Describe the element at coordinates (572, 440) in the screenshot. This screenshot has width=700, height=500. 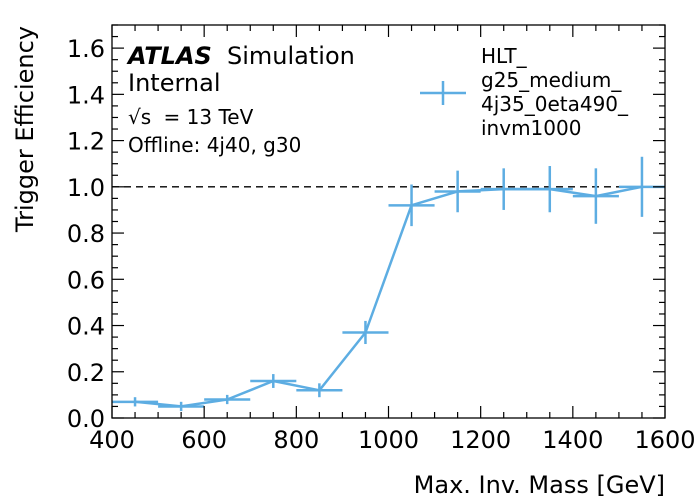
I see `x-tick-label: 1400` at that location.